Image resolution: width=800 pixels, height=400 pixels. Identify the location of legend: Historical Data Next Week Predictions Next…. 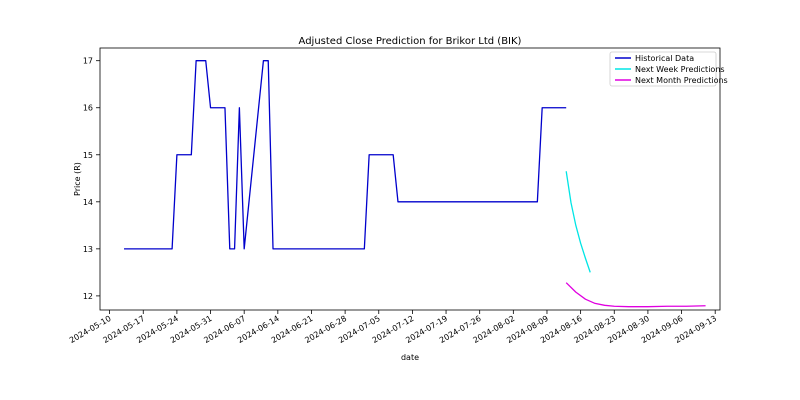
(668, 69).